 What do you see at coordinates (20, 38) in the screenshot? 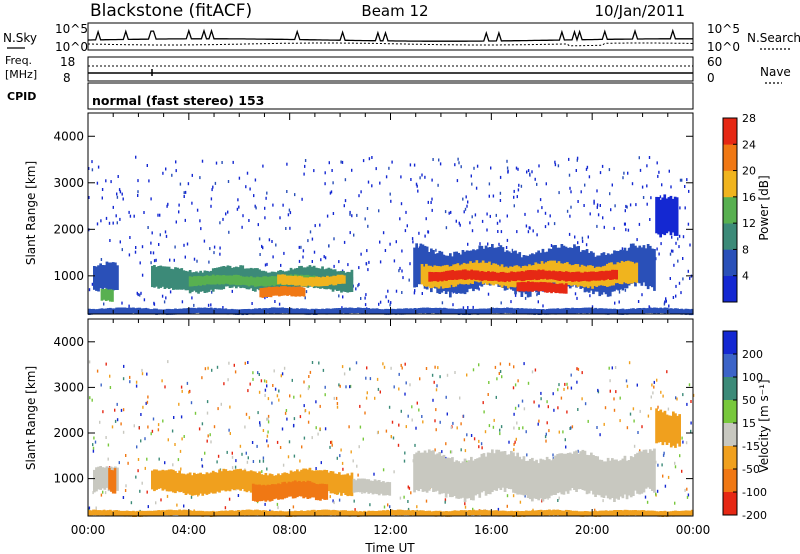
I see `noise-sky-label: N.Sky` at bounding box center [20, 38].